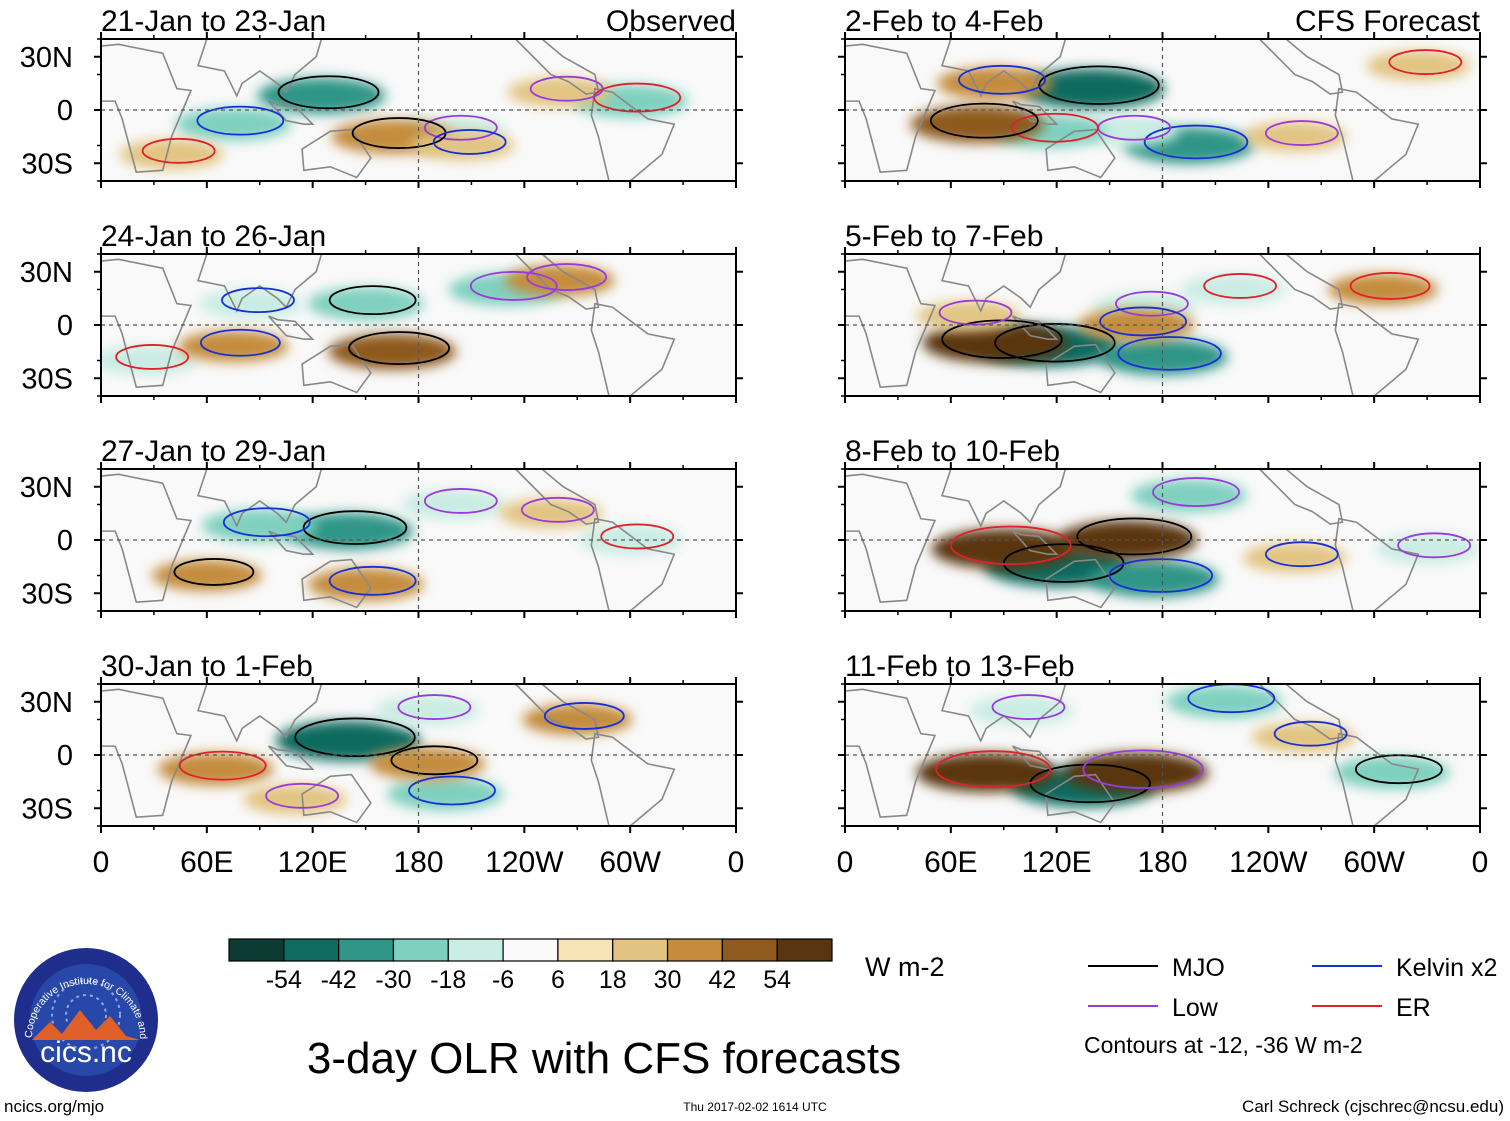  I want to click on panel-title: 21-Jan to 23-Jan, so click(213, 21).